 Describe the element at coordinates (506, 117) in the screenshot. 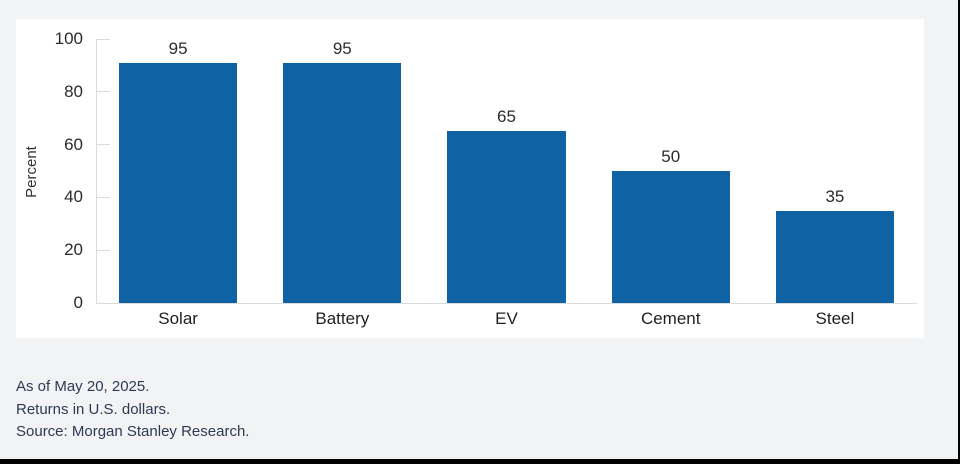

I see `bar-value-label: 65` at that location.